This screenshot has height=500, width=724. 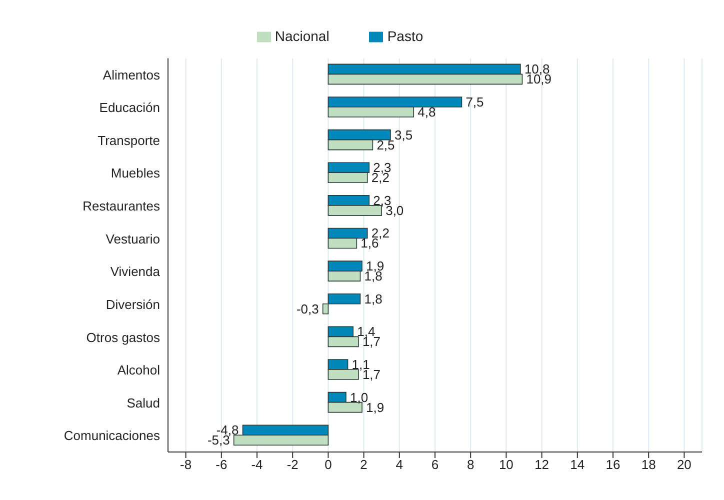 What do you see at coordinates (222, 464) in the screenshot?
I see `x-tick-label: -6` at bounding box center [222, 464].